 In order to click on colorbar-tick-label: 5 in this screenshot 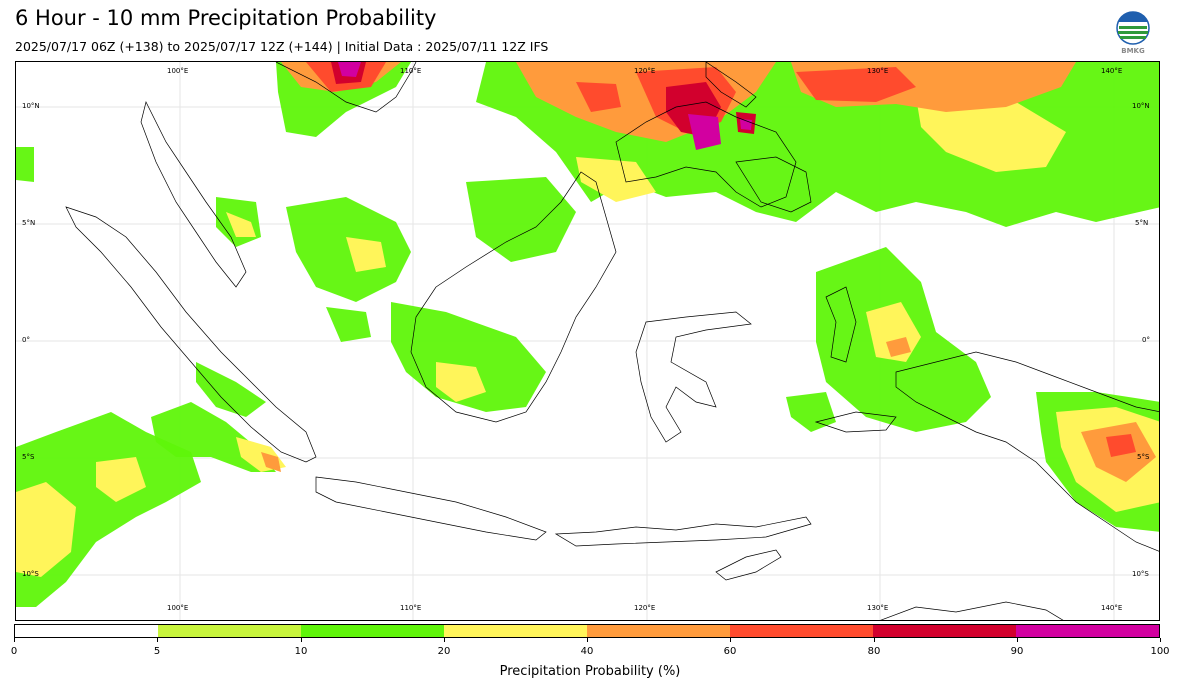, I will do `click(157, 651)`.